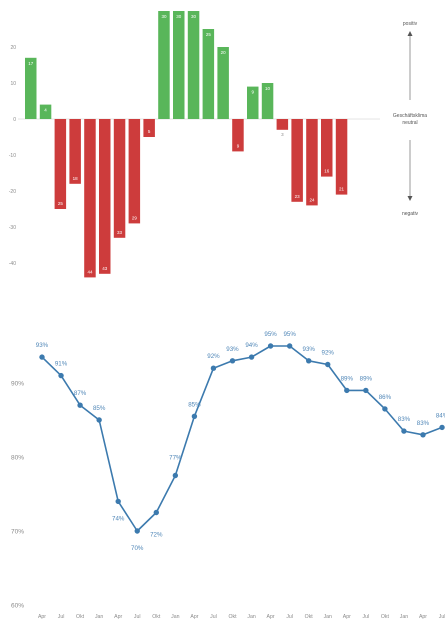  Describe the element at coordinates (410, 33) in the screenshot. I see `up-arrow-icon` at that location.